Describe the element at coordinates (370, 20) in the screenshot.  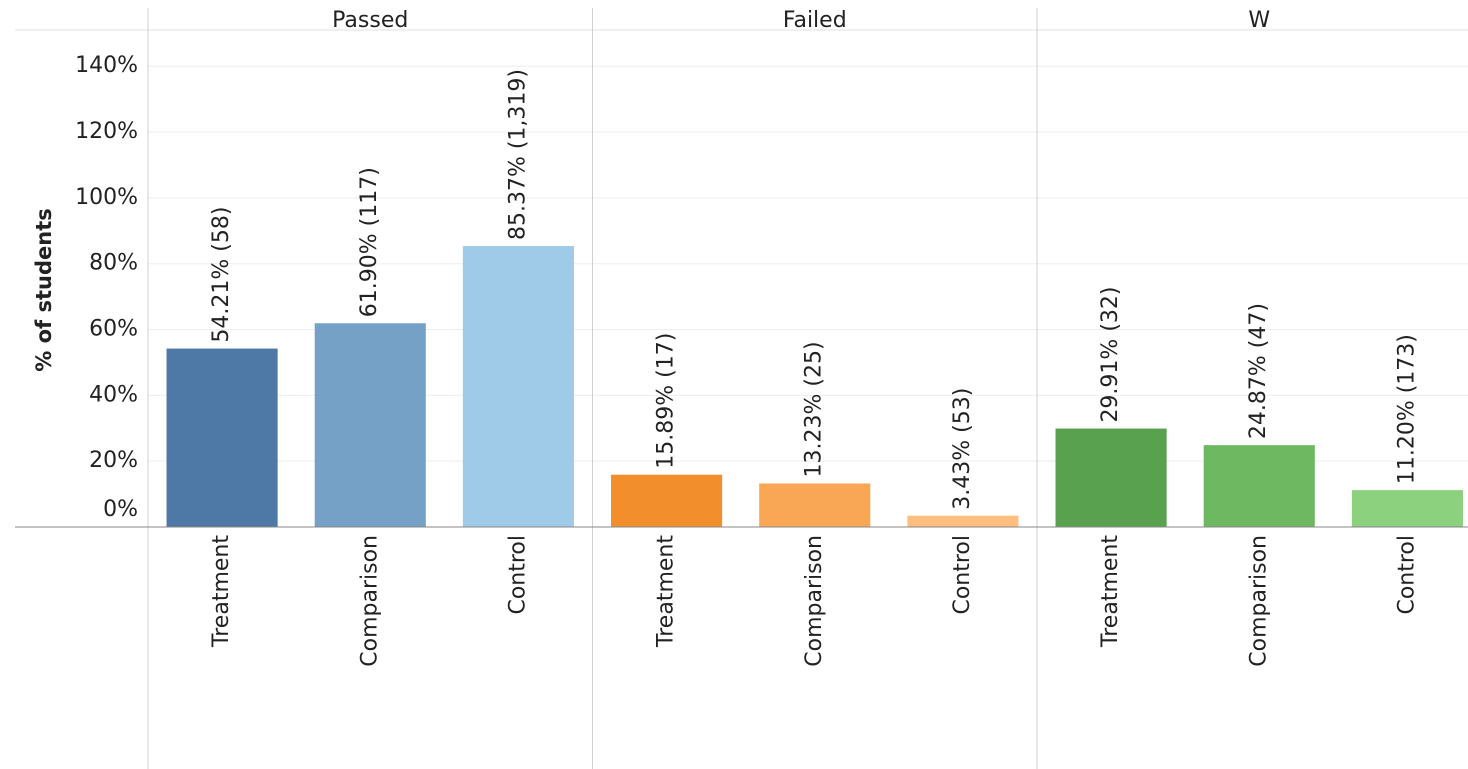
I see `panel-title: Passed` at that location.